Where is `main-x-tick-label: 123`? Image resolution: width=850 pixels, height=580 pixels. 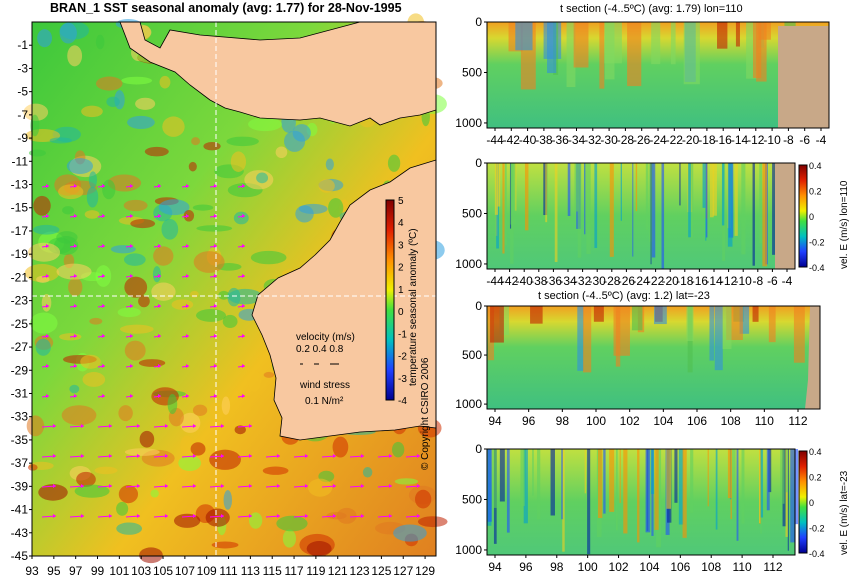
main-x-tick-label: 123 is located at coordinates (360, 571).